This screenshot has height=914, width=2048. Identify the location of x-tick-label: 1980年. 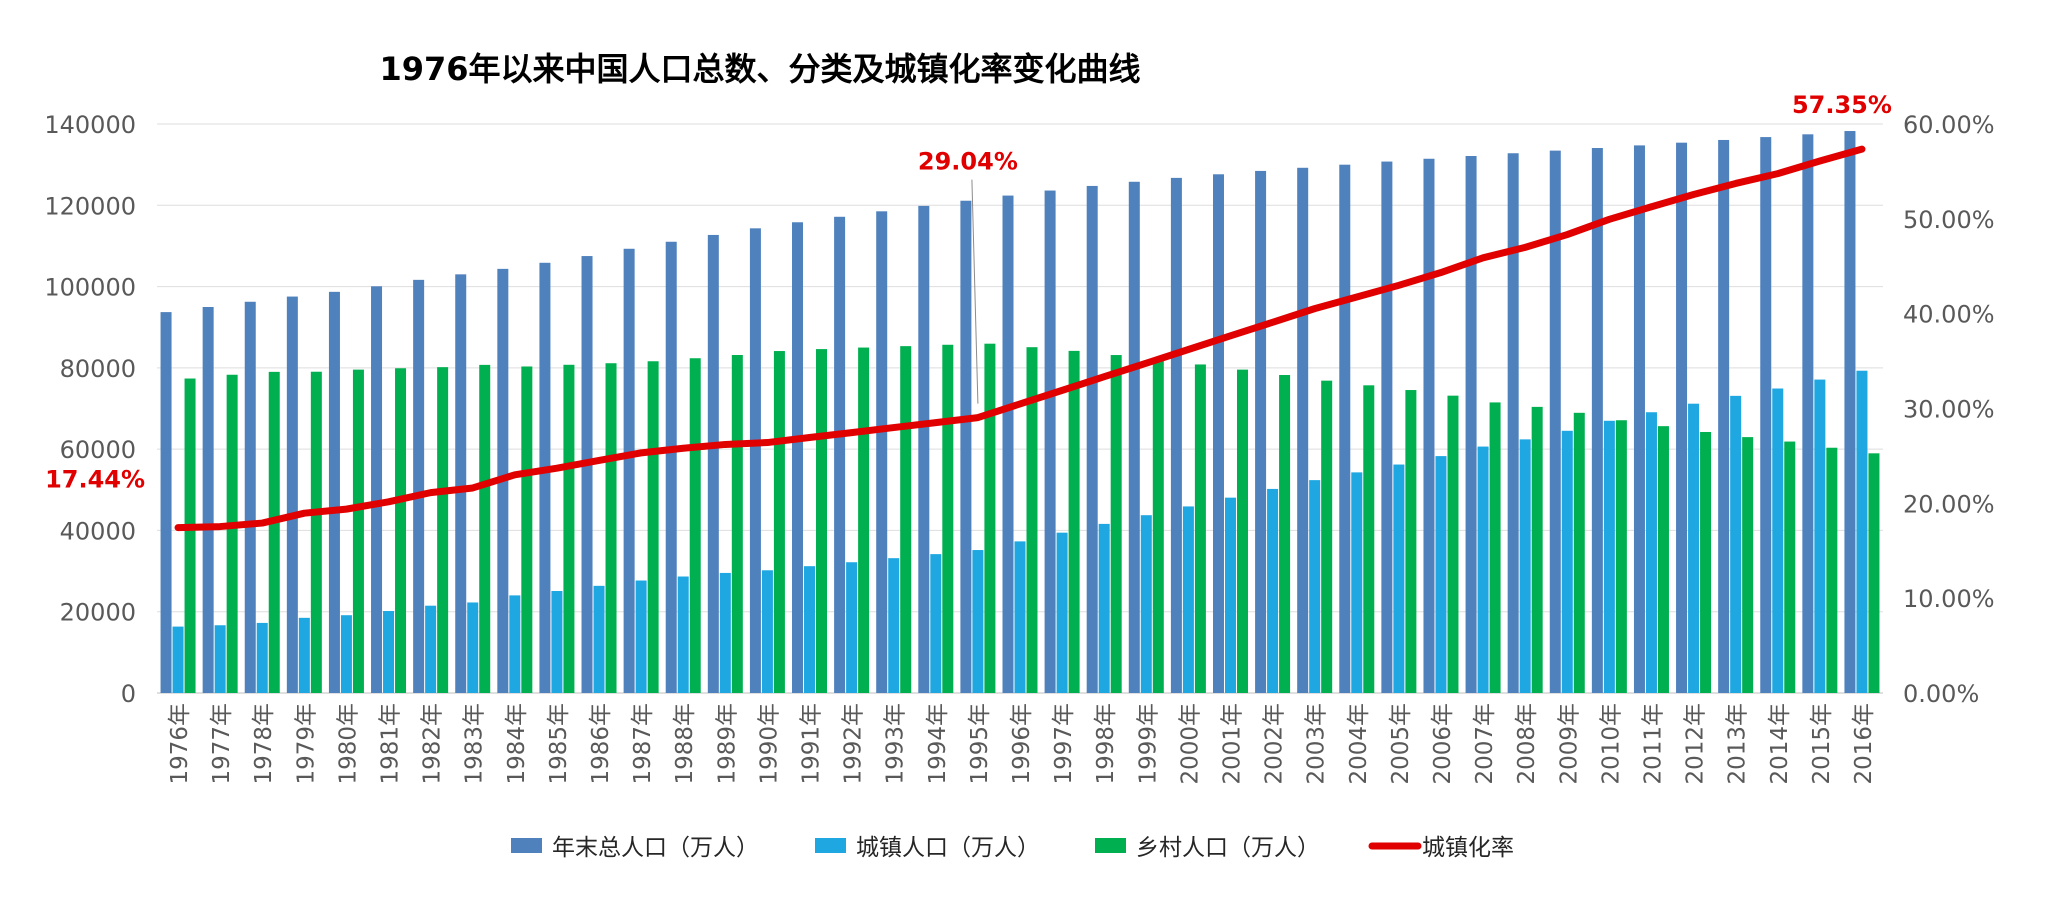
(348, 744).